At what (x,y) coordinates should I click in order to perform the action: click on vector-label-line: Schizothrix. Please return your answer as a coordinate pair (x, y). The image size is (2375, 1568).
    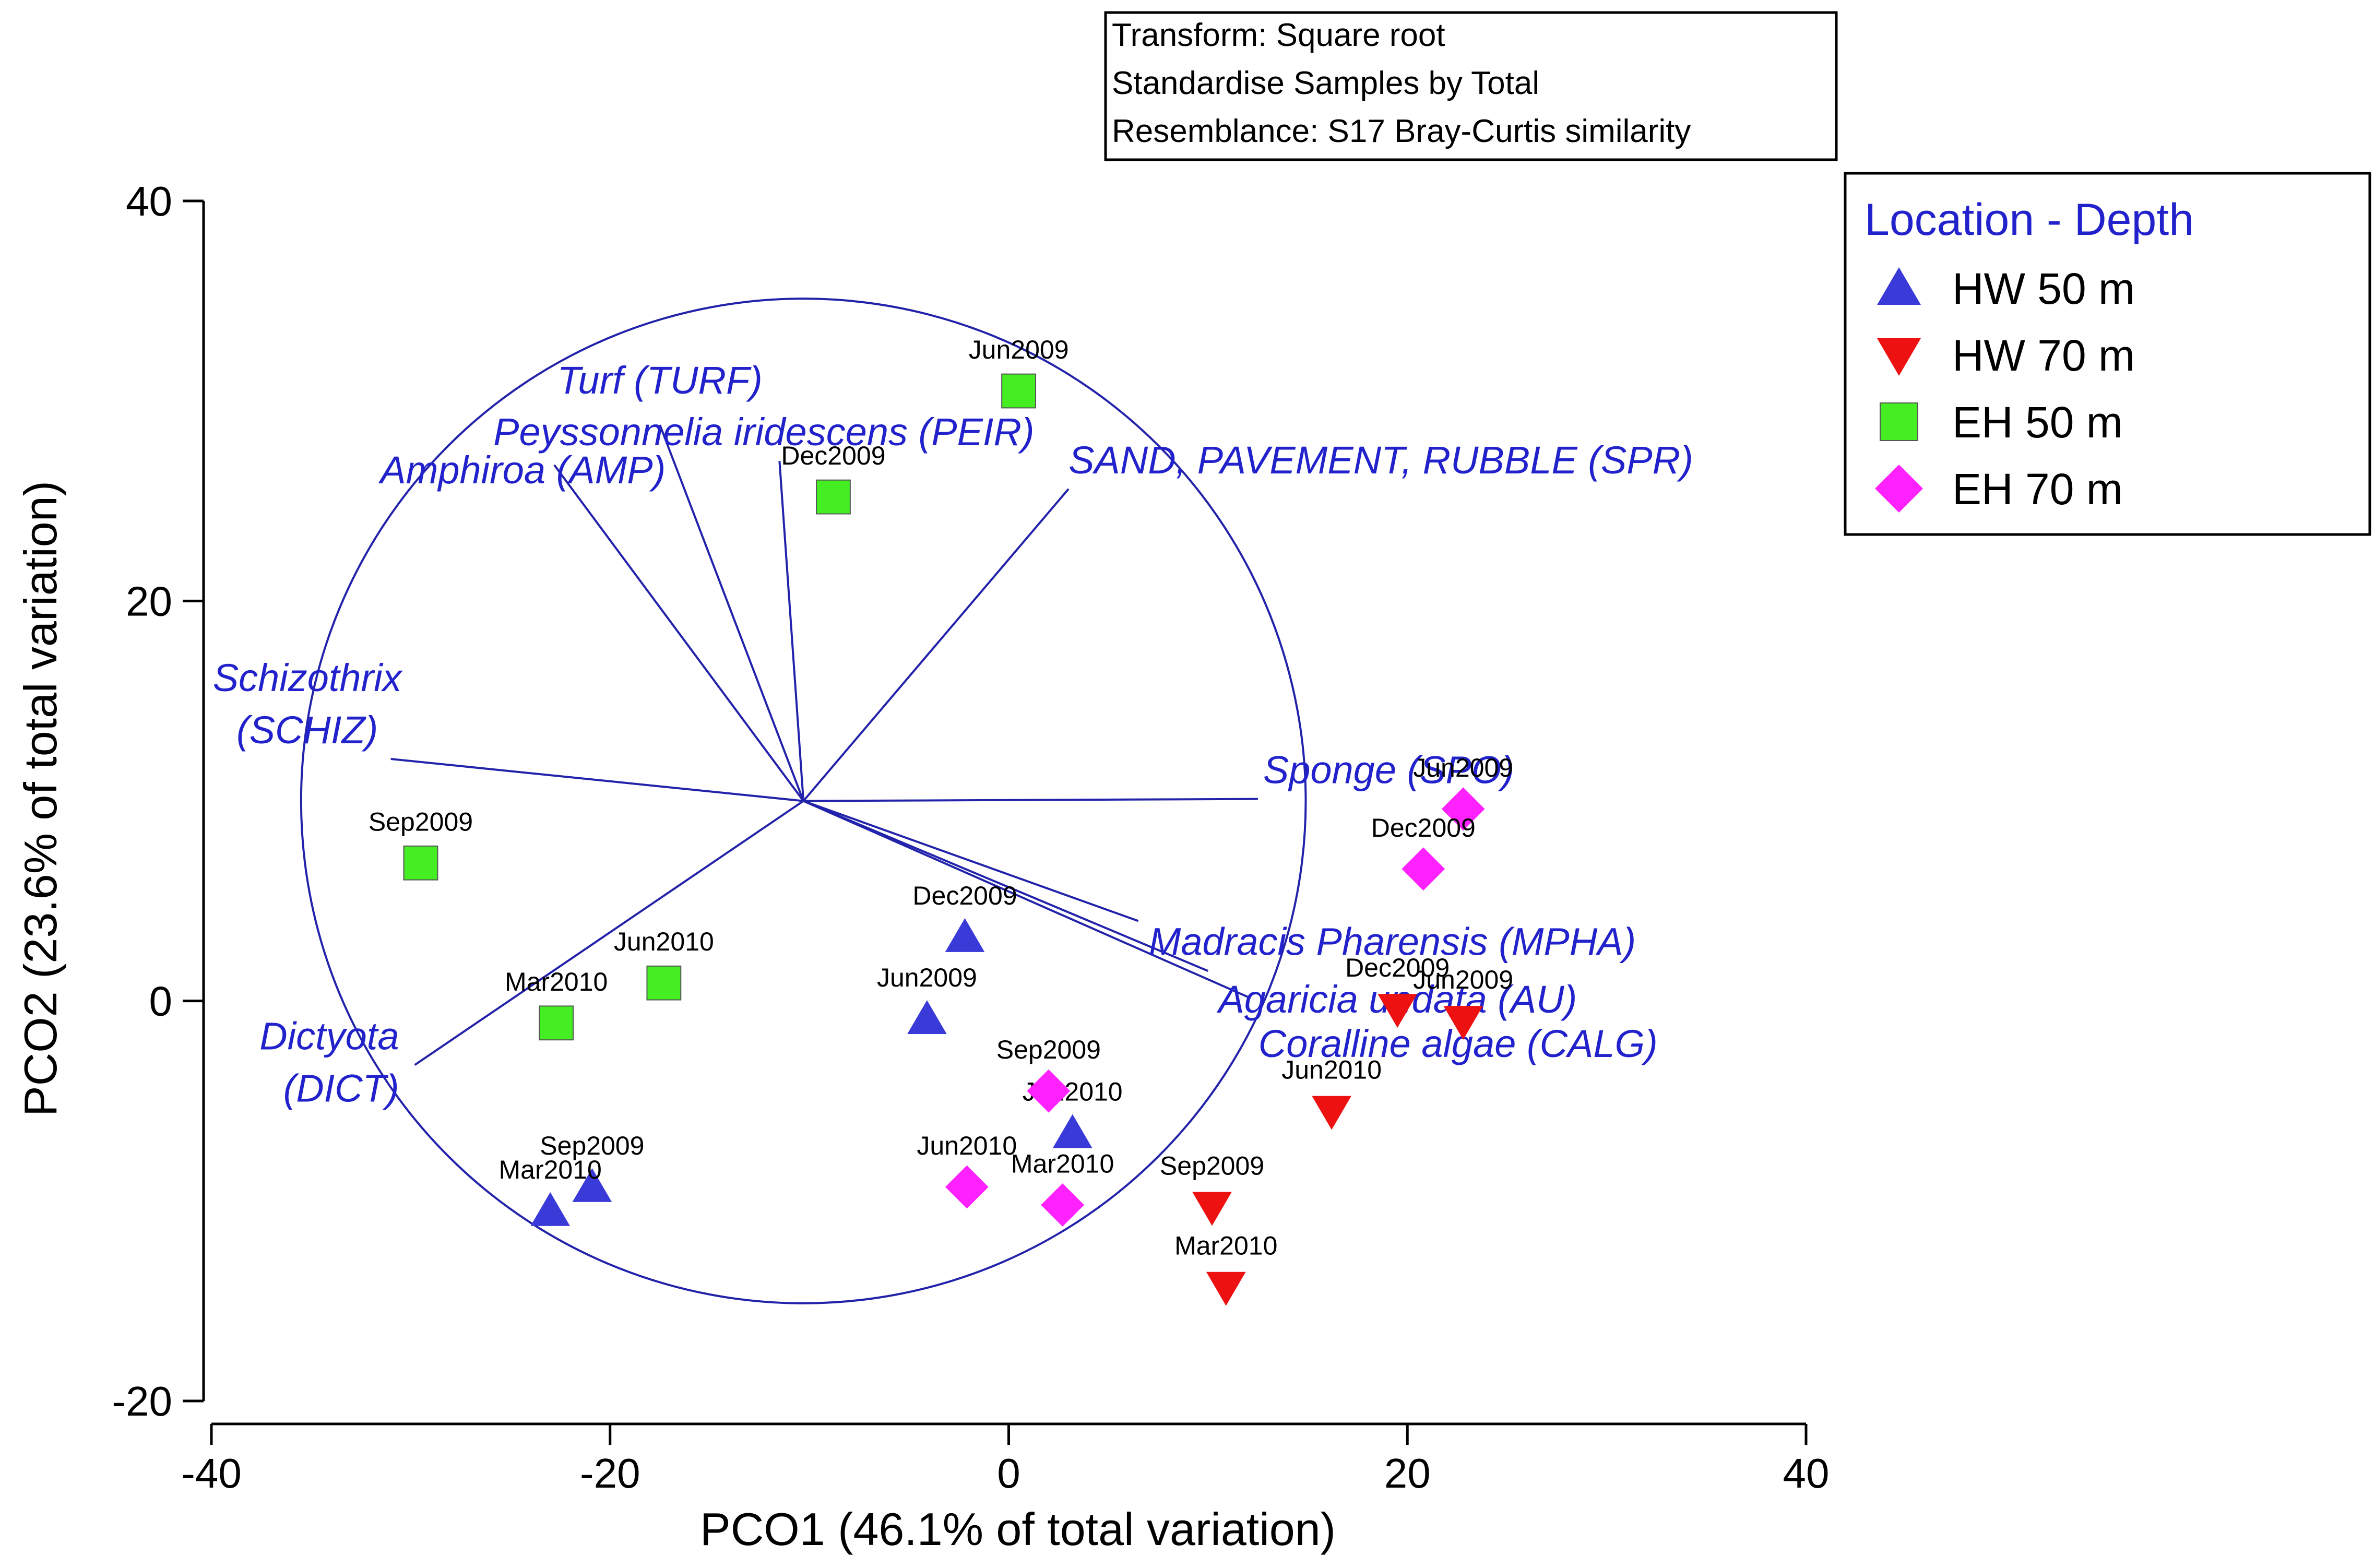
    Looking at the image, I should click on (308, 677).